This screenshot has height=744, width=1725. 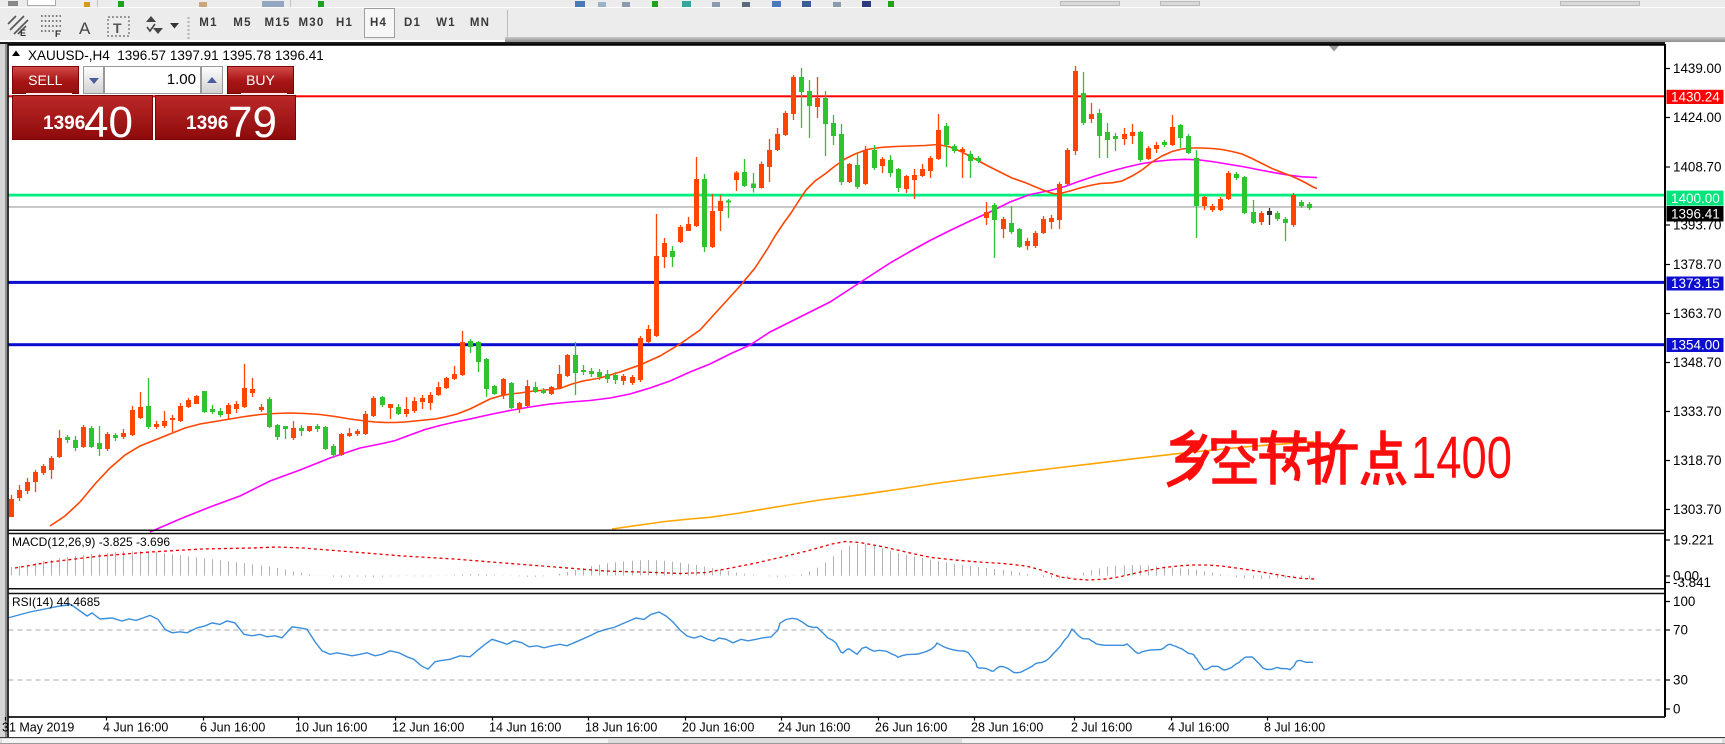 I want to click on svg-text: 10 Jun 16:00, so click(x=331, y=728).